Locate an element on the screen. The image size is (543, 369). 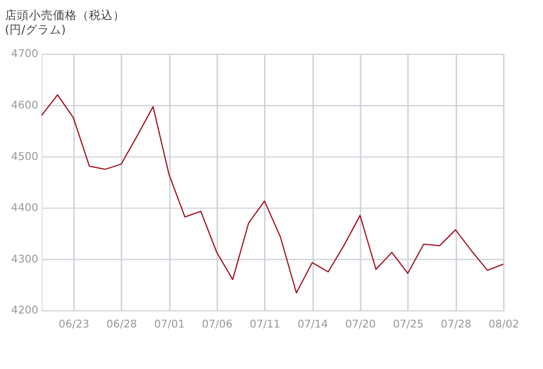
x-tick-label: 07/11 is located at coordinates (265, 323).